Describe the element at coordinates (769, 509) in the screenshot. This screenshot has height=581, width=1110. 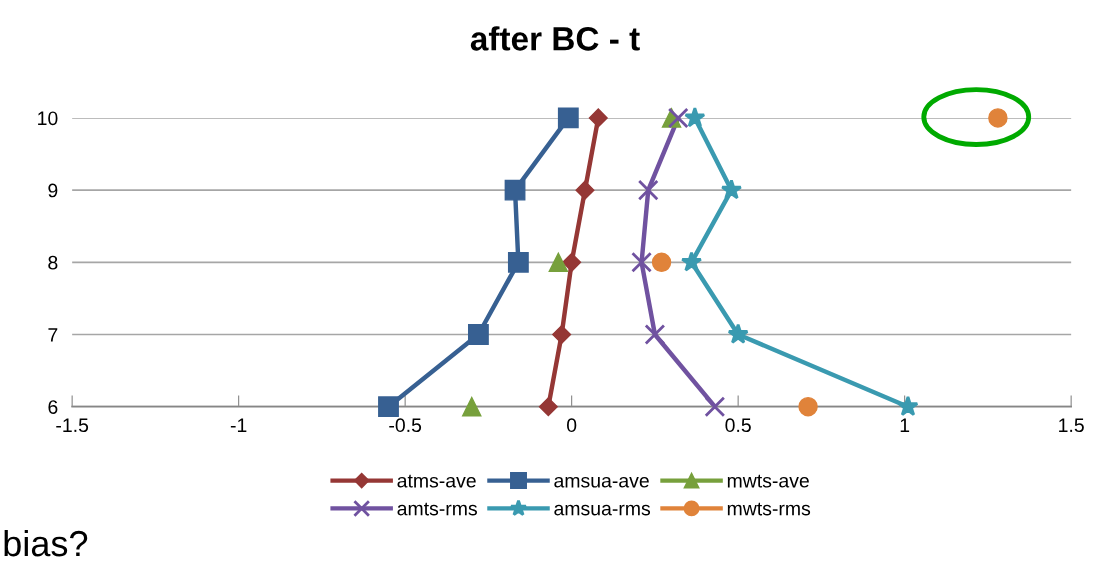
I see `legend-label: mwts-rms` at that location.